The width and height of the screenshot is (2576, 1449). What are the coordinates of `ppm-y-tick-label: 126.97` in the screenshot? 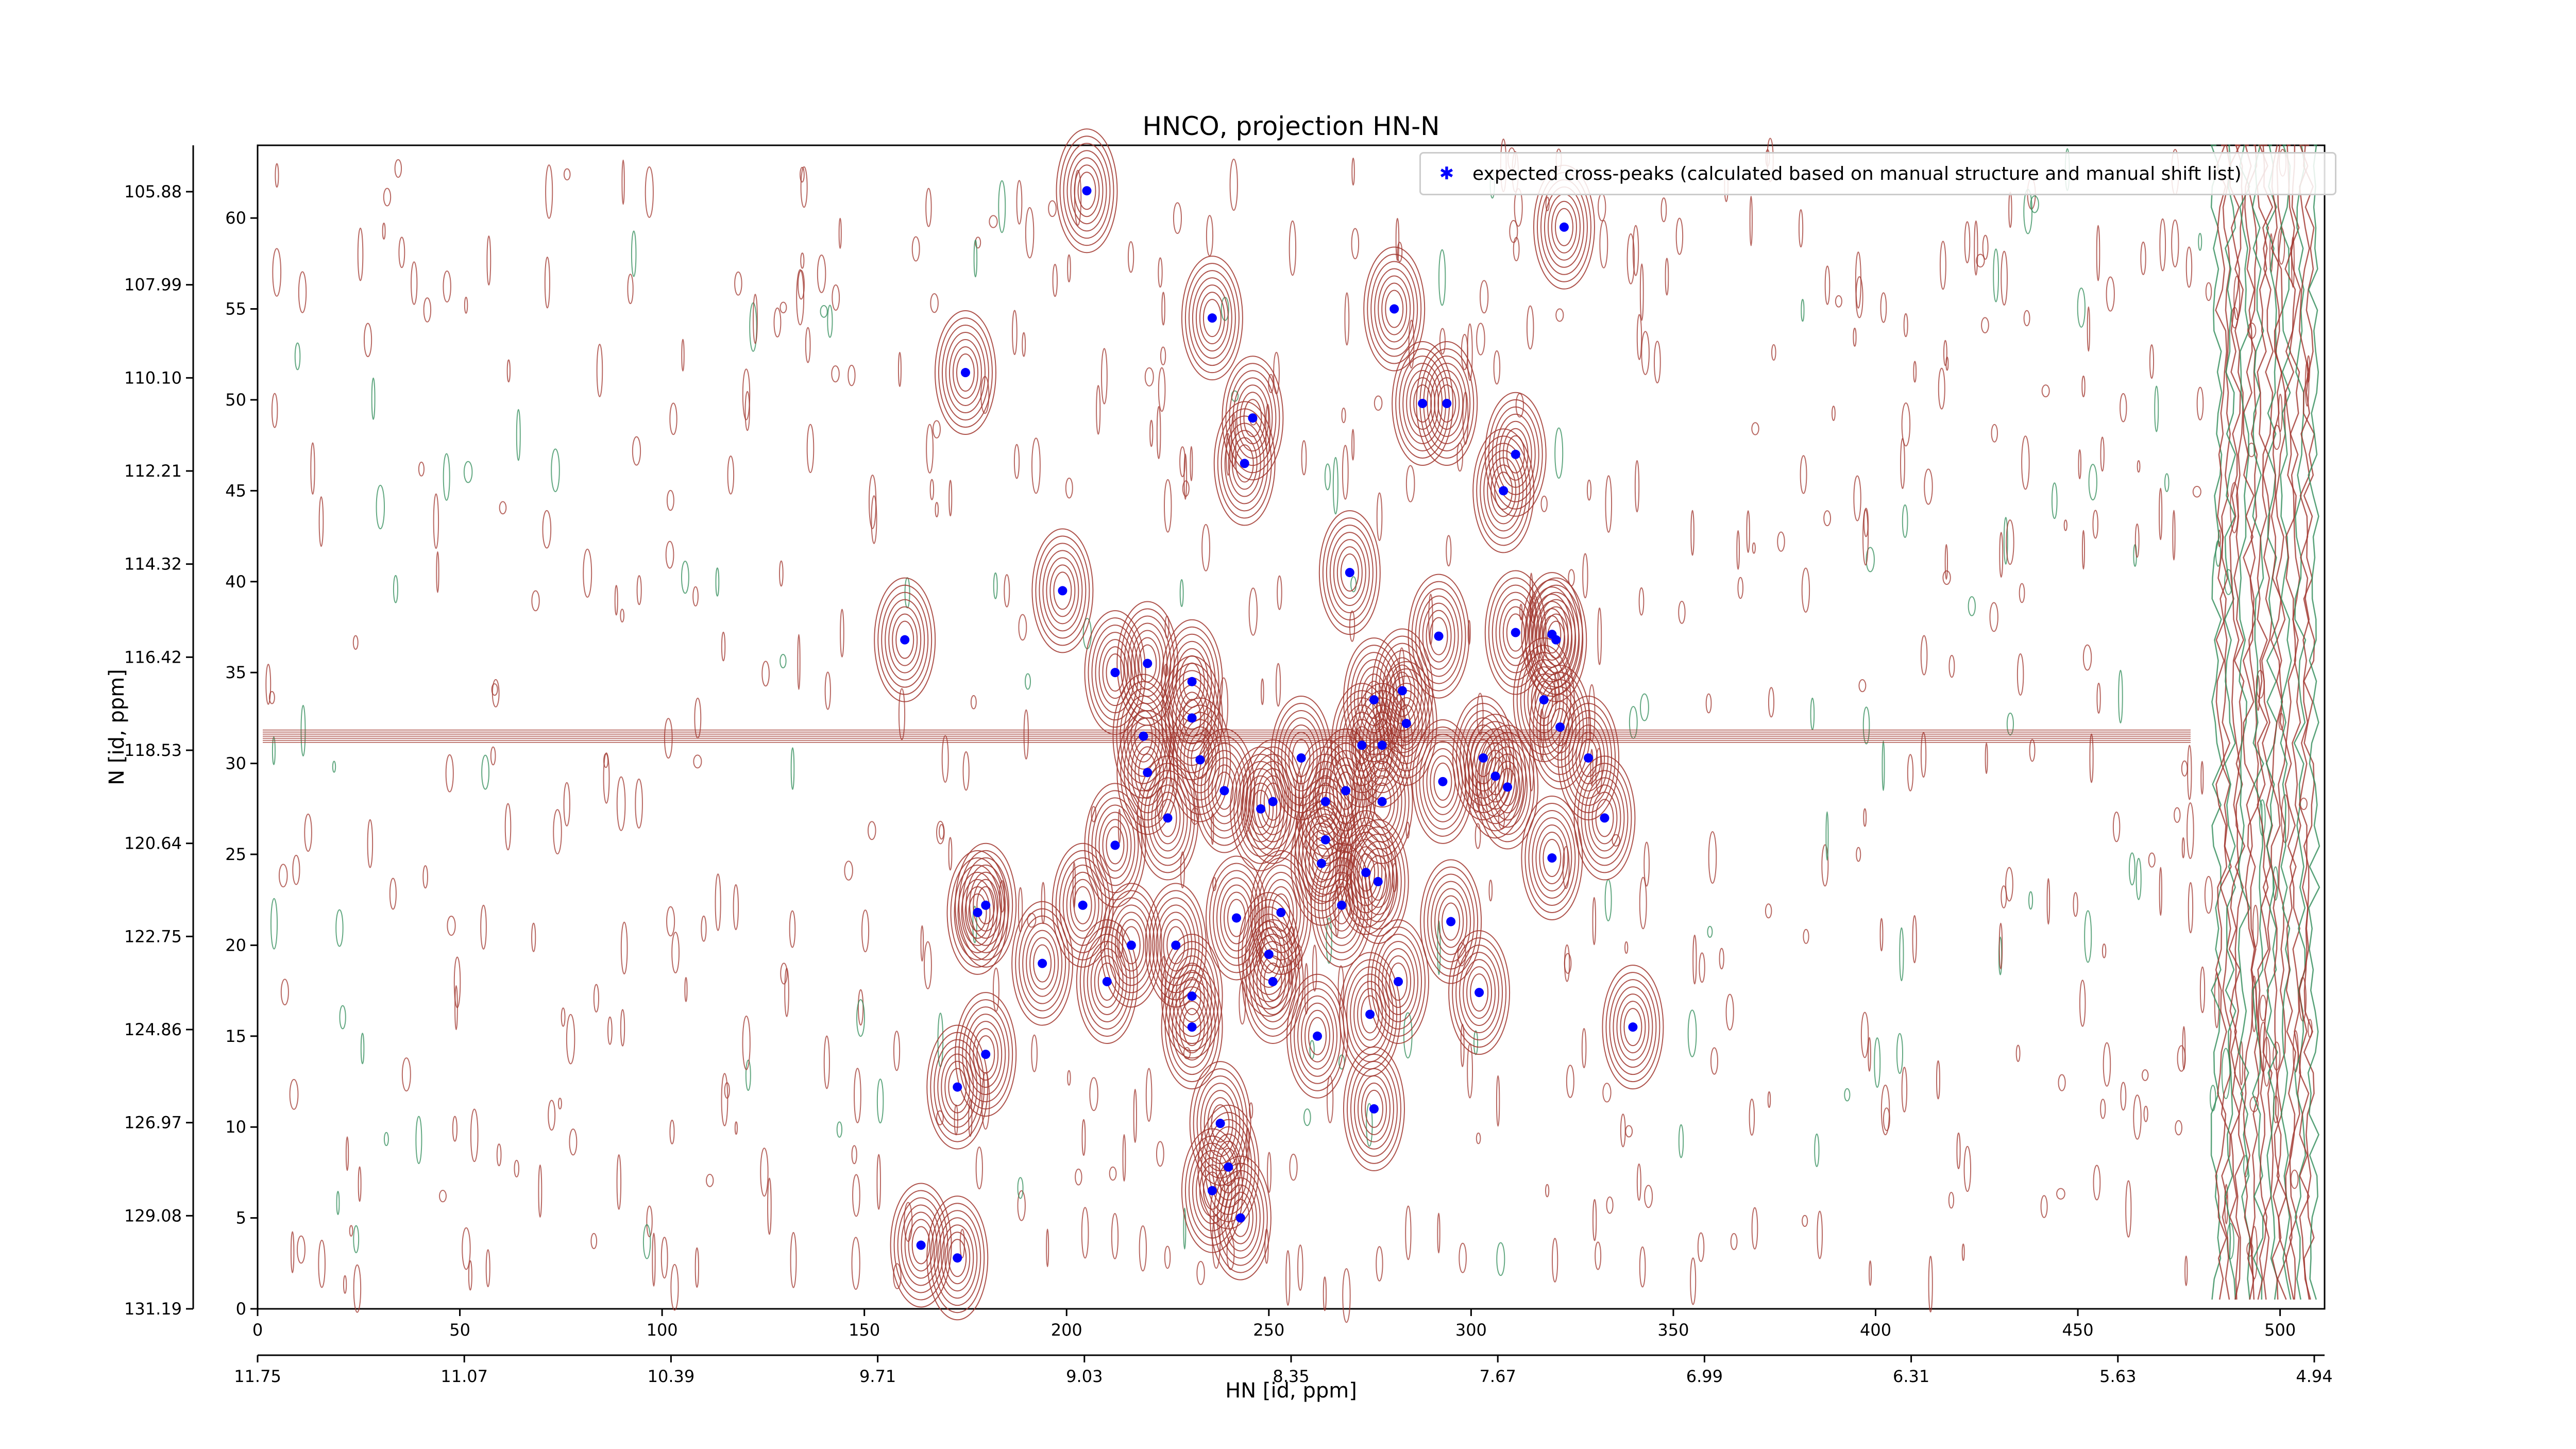 It's located at (153, 1123).